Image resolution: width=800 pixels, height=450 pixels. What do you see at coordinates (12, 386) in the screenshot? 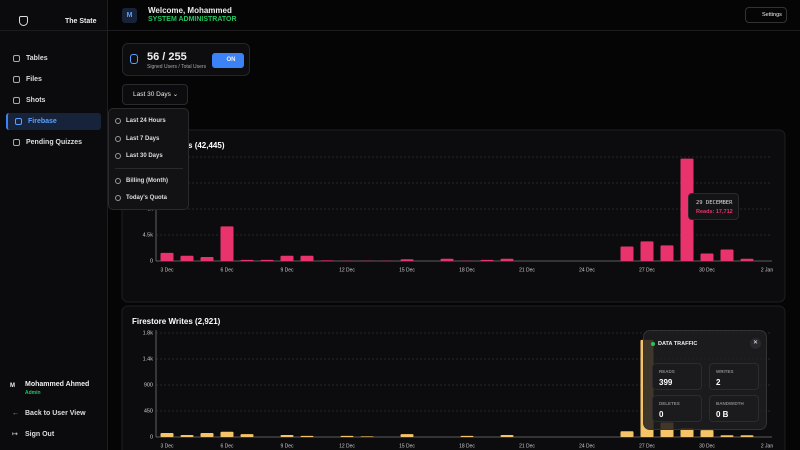
I see `user-initial: M` at bounding box center [12, 386].